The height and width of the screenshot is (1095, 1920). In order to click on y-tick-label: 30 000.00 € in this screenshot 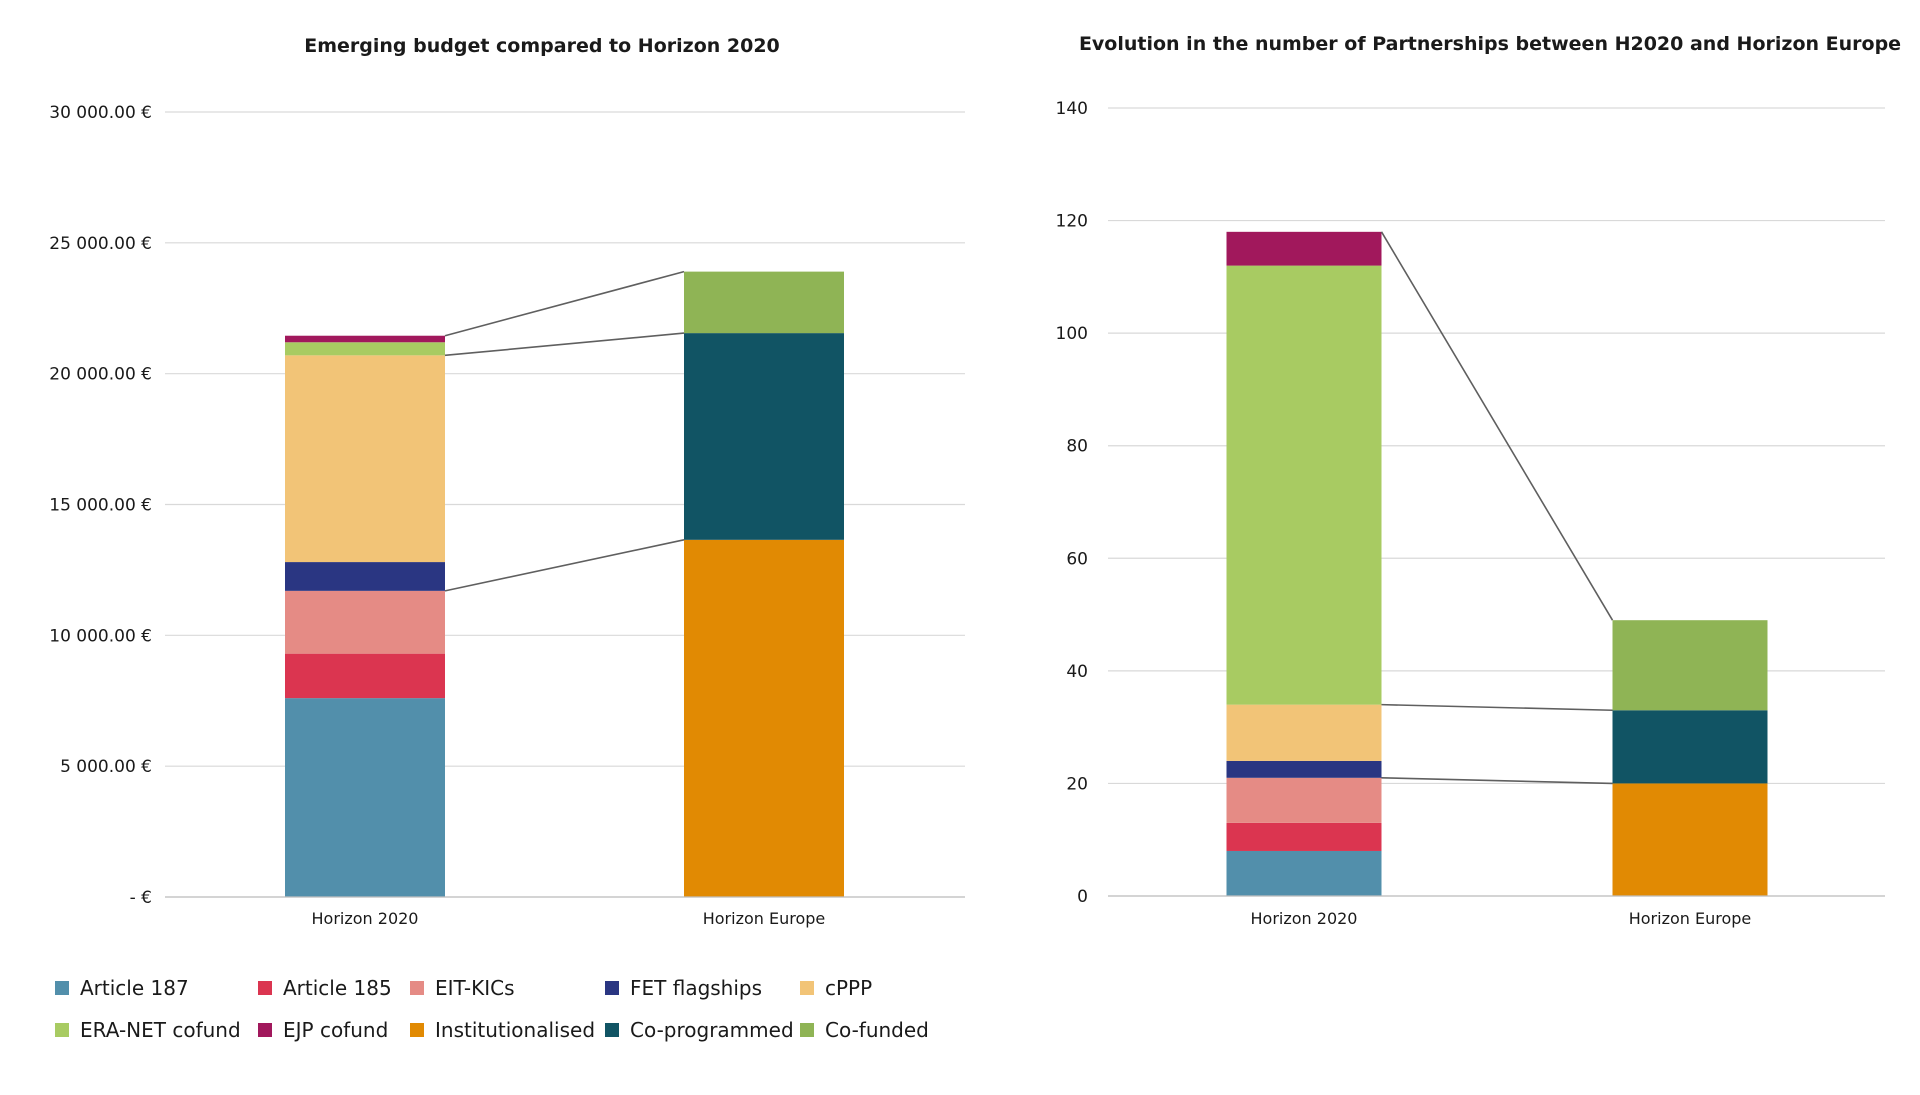, I will do `click(100, 113)`.